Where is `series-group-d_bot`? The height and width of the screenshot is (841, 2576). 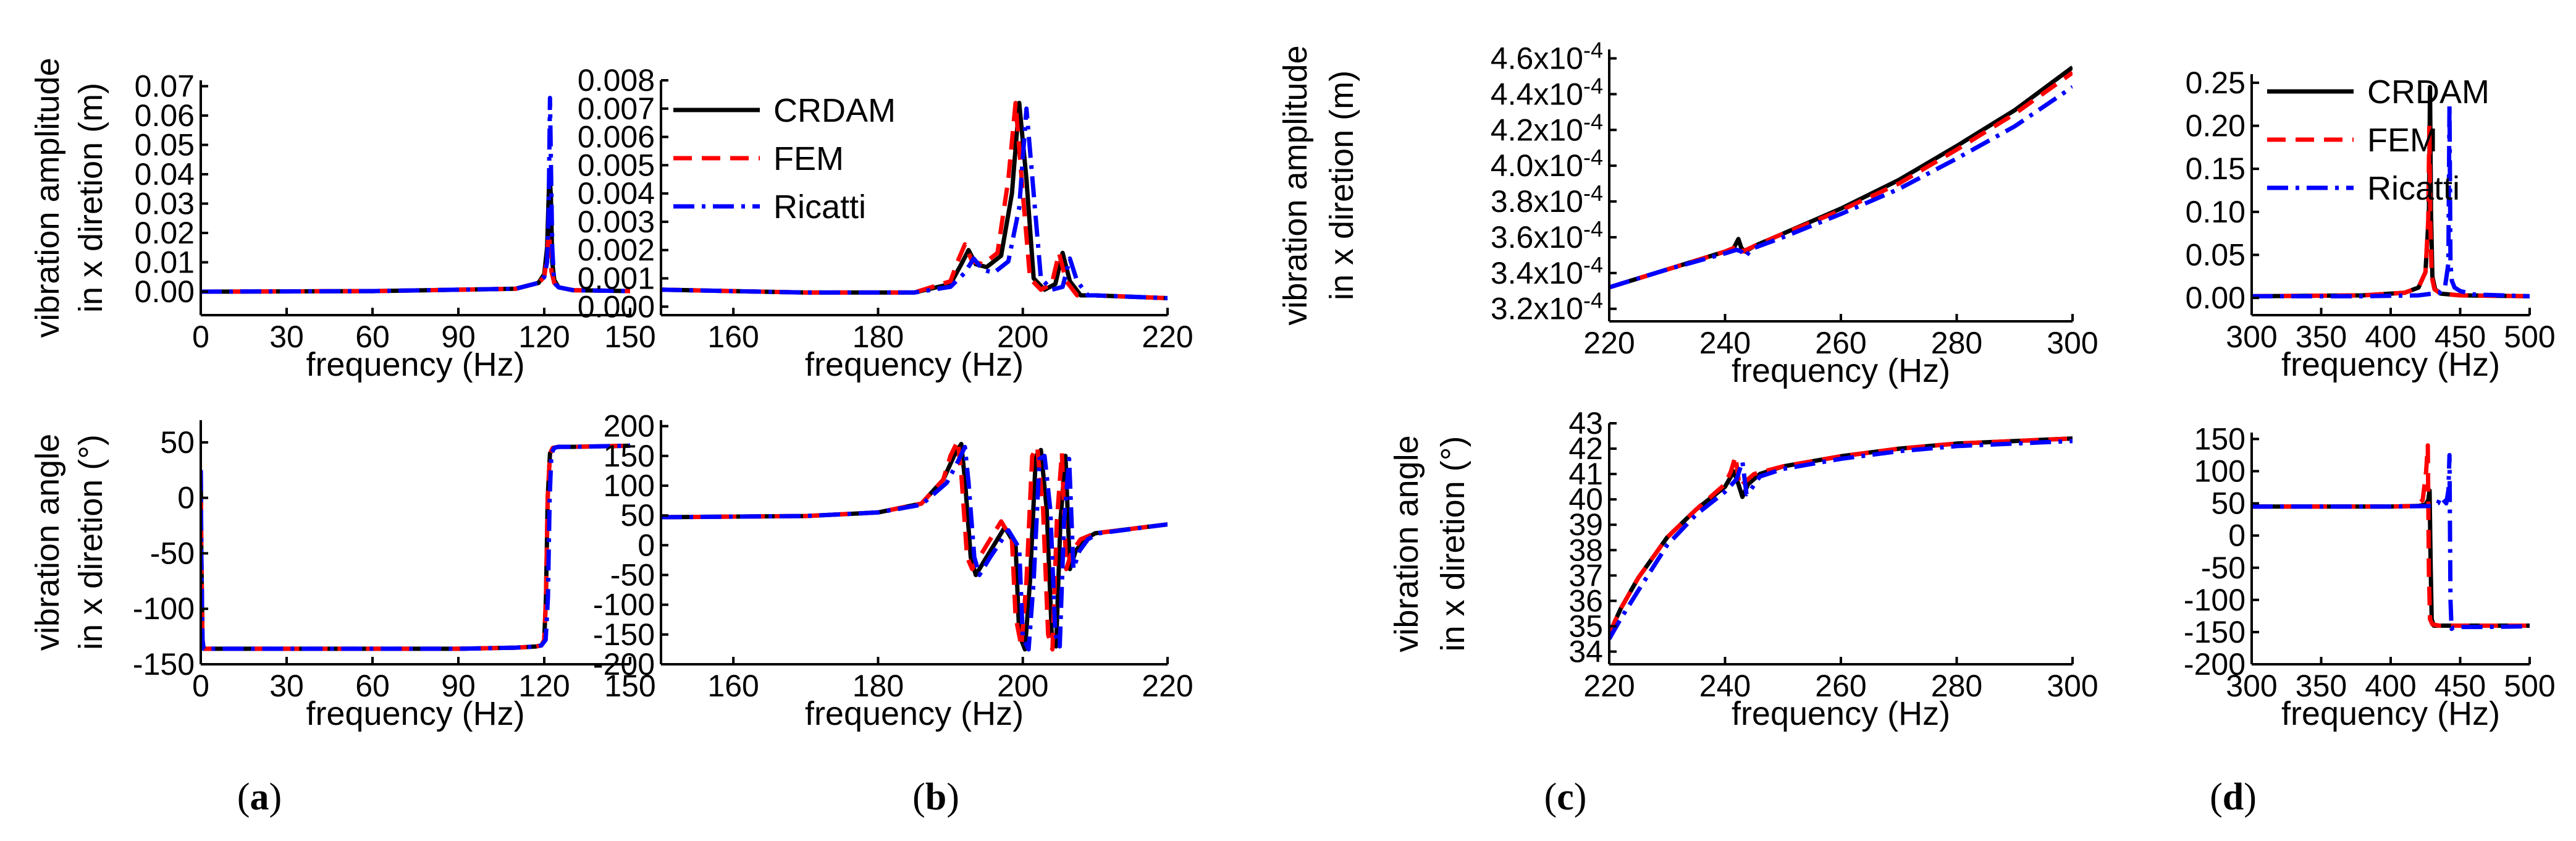 series-group-d_bot is located at coordinates (2391, 538).